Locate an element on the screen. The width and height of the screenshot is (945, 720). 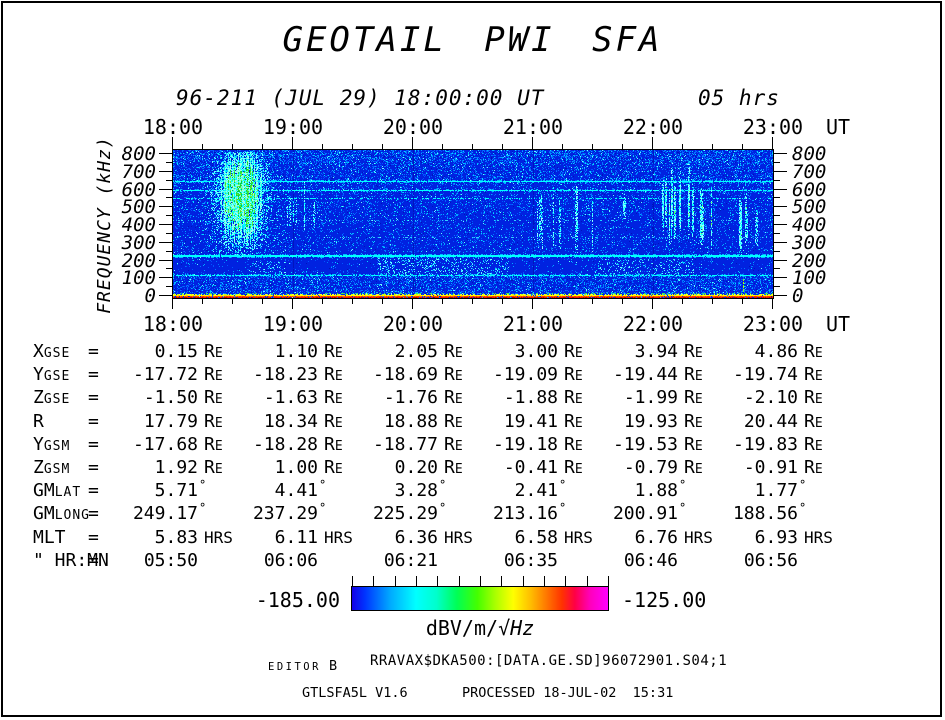
row-value: 06:06 is located at coordinates (290, 560).